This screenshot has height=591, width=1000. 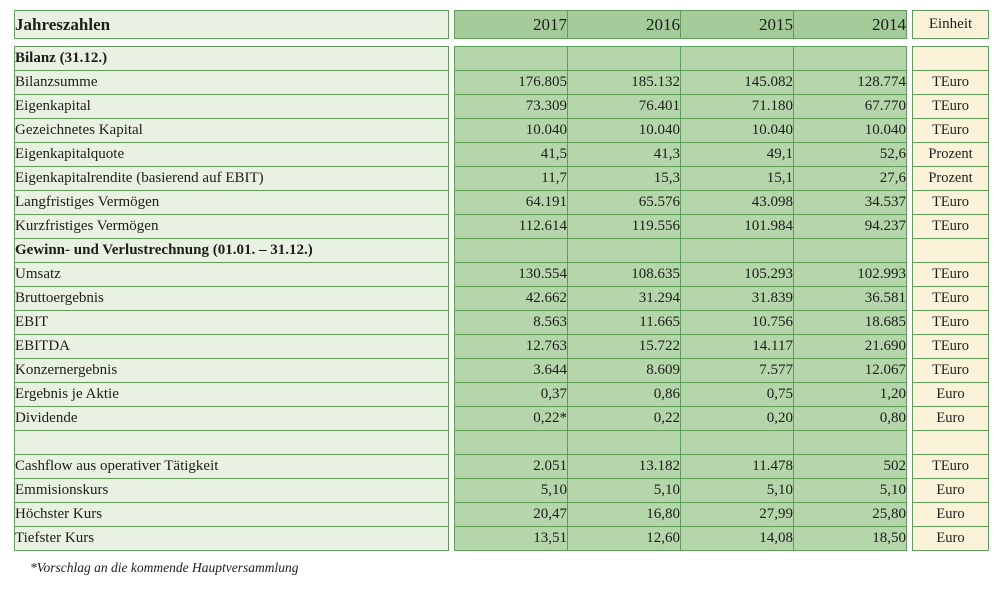 I want to click on row-label: Eigenkapitalrendite (basierend auf EBIT), so click(x=231, y=178).